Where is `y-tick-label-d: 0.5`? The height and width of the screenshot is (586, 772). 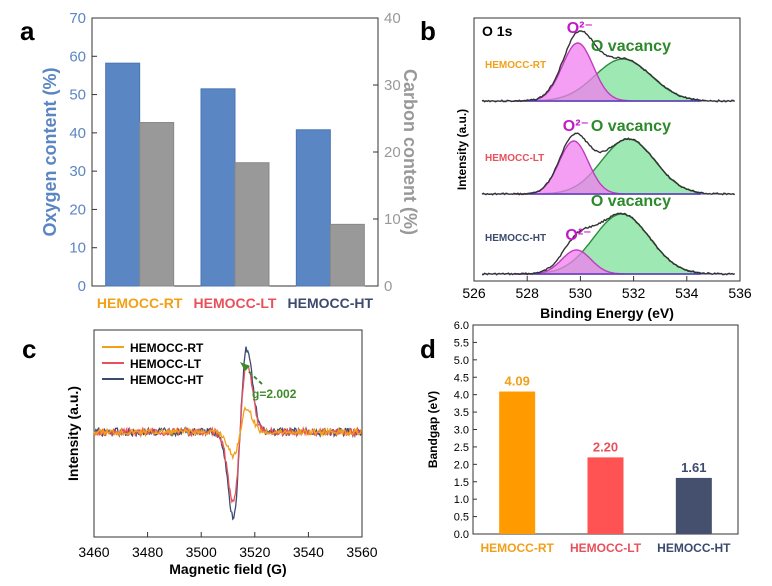 y-tick-label-d: 0.5 is located at coordinates (461, 518).